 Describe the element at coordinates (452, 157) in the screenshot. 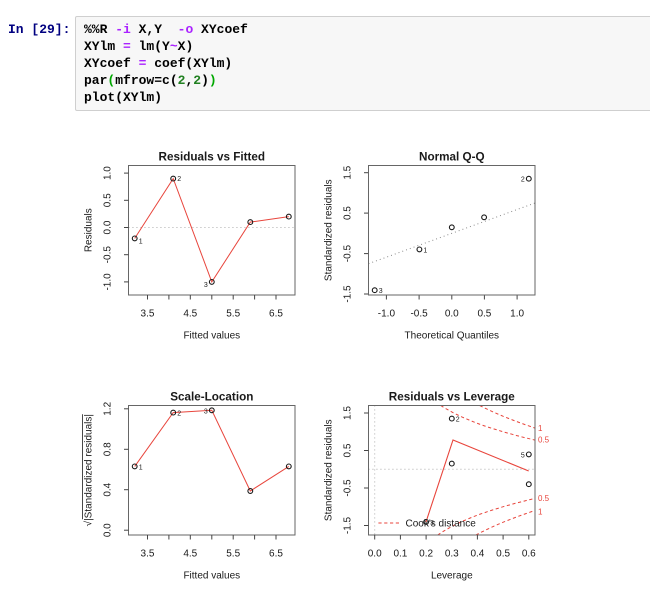

I see `svg-text: Normal Q-Q` at that location.